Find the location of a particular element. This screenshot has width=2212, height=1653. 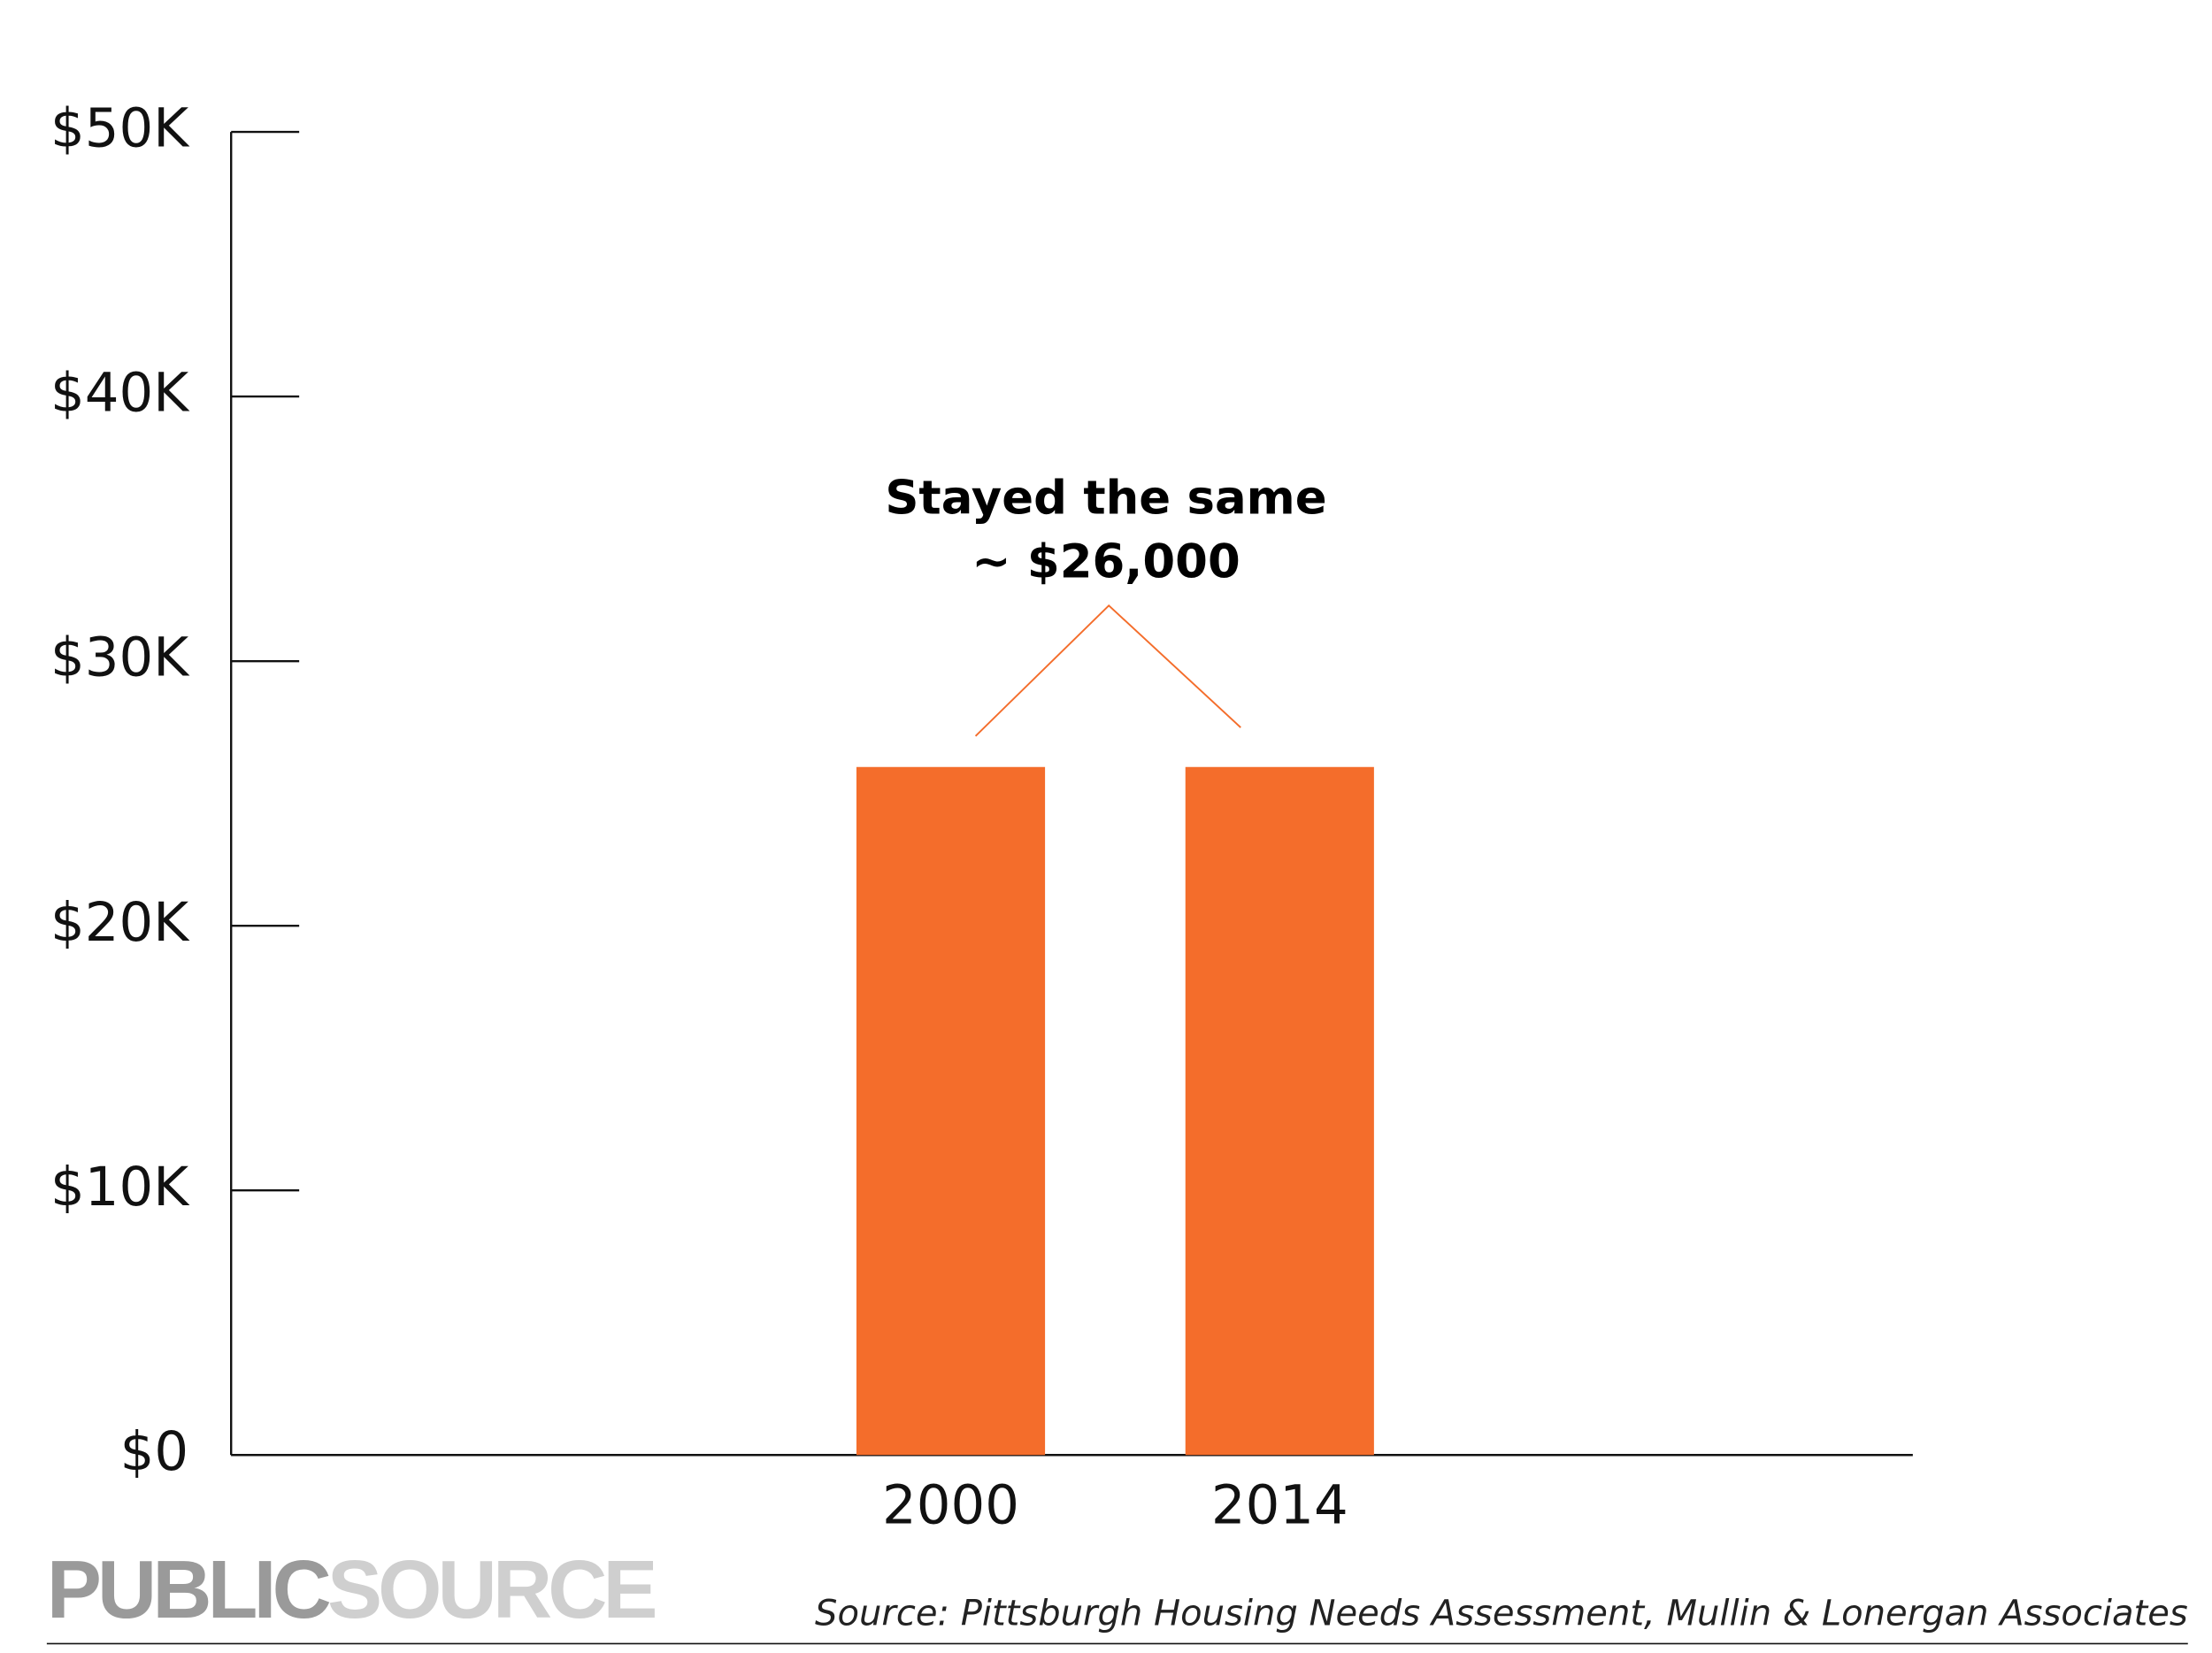

y-tick-label: $0 is located at coordinates (154, 1451).